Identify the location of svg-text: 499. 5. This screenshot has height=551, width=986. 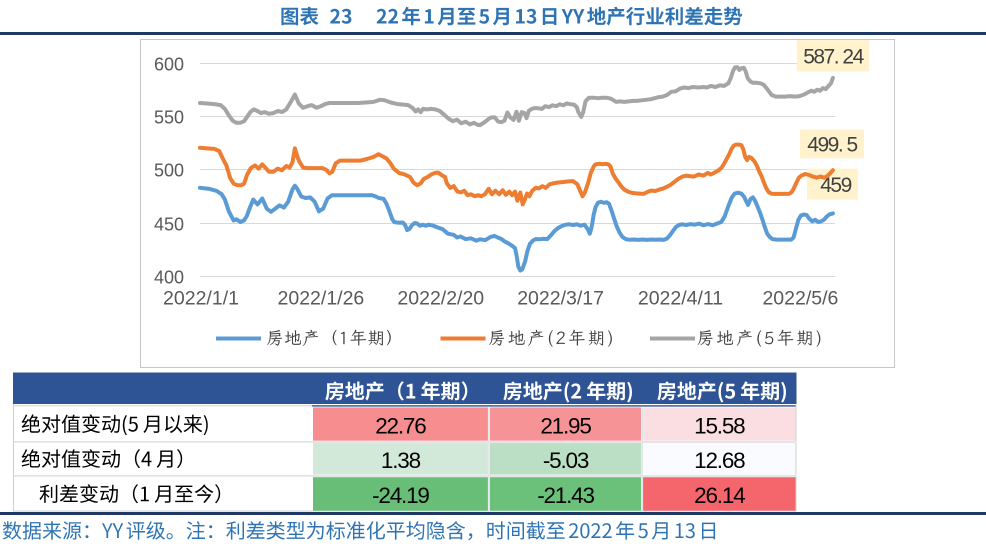
(832, 145).